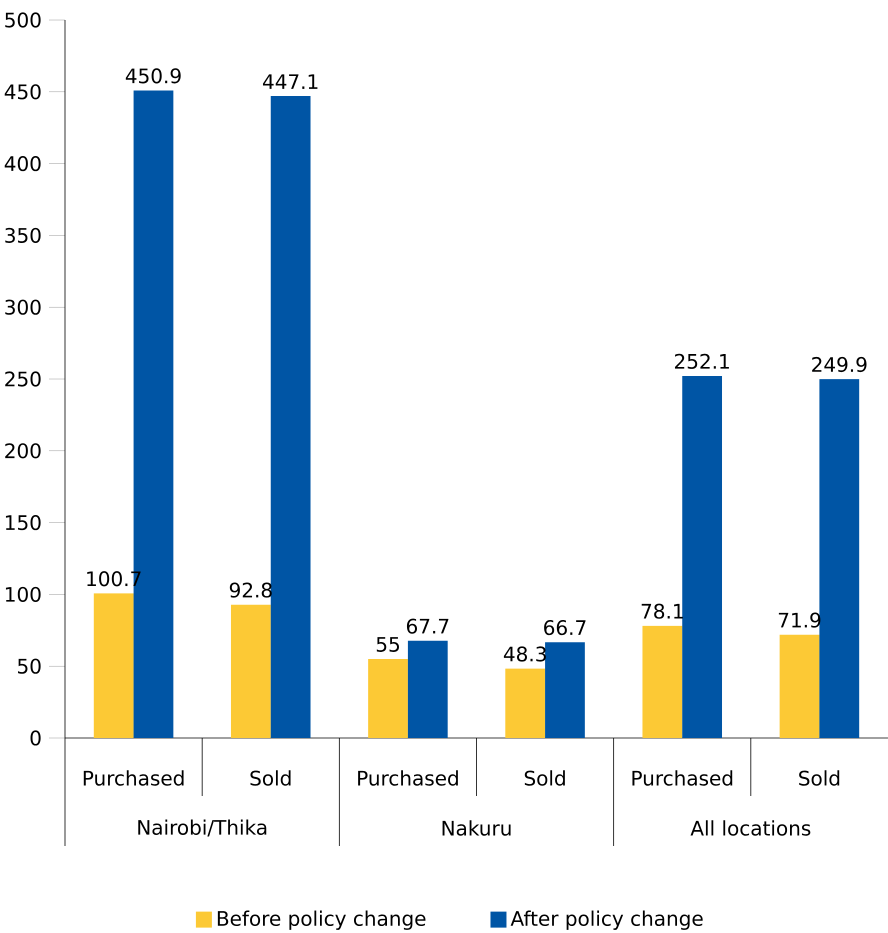 The width and height of the screenshot is (888, 933). What do you see at coordinates (23, 307) in the screenshot?
I see `y-tick-label: 300` at bounding box center [23, 307].